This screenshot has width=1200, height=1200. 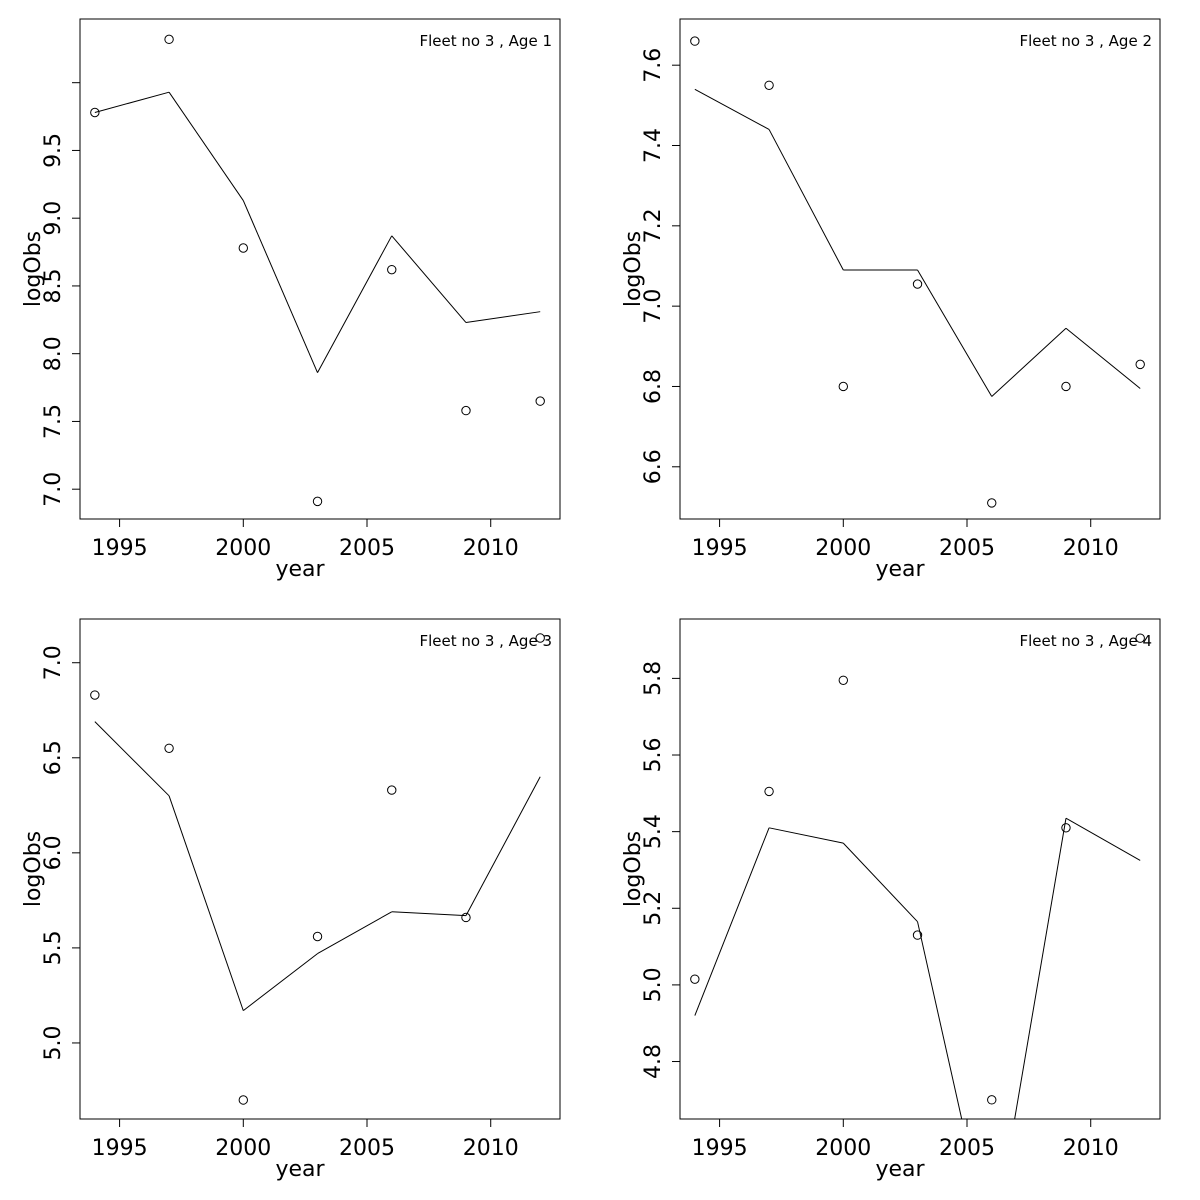 What do you see at coordinates (653, 386) in the screenshot?
I see `y-tick-label: 6.8` at bounding box center [653, 386].